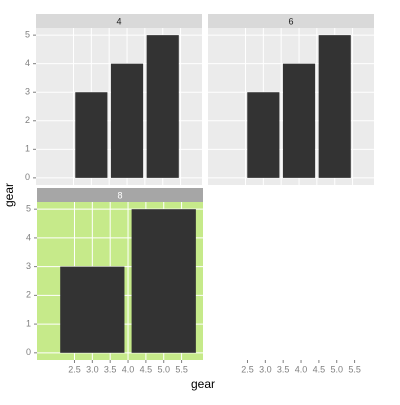 The image size is (400, 405). I want to click on strip-label: 8, so click(119, 195).